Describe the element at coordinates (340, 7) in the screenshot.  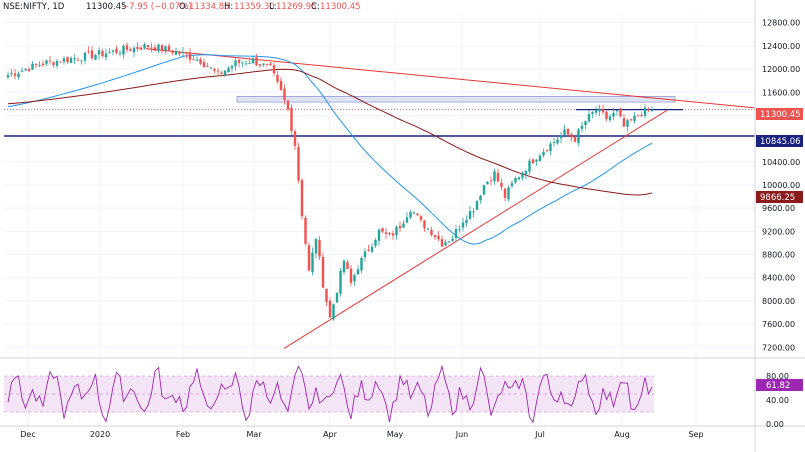
I see `close-value: 11300.45` at that location.